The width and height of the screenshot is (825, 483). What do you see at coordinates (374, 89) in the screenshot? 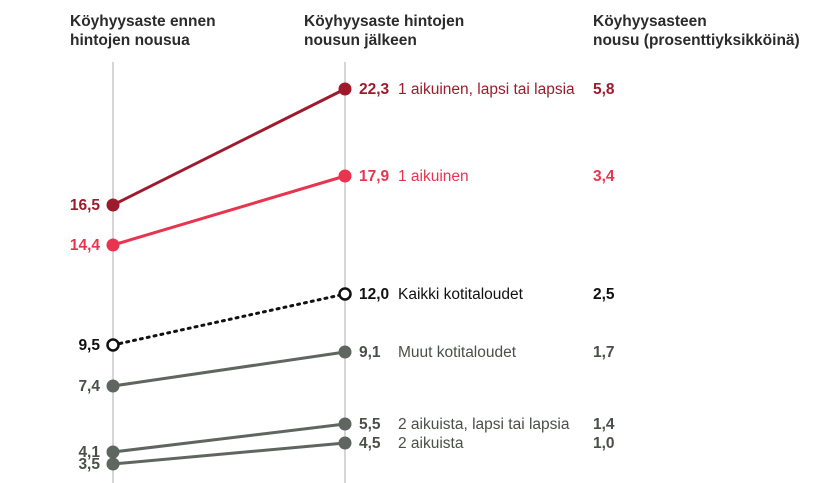
I see `value-label-after-0: 22,3` at bounding box center [374, 89].